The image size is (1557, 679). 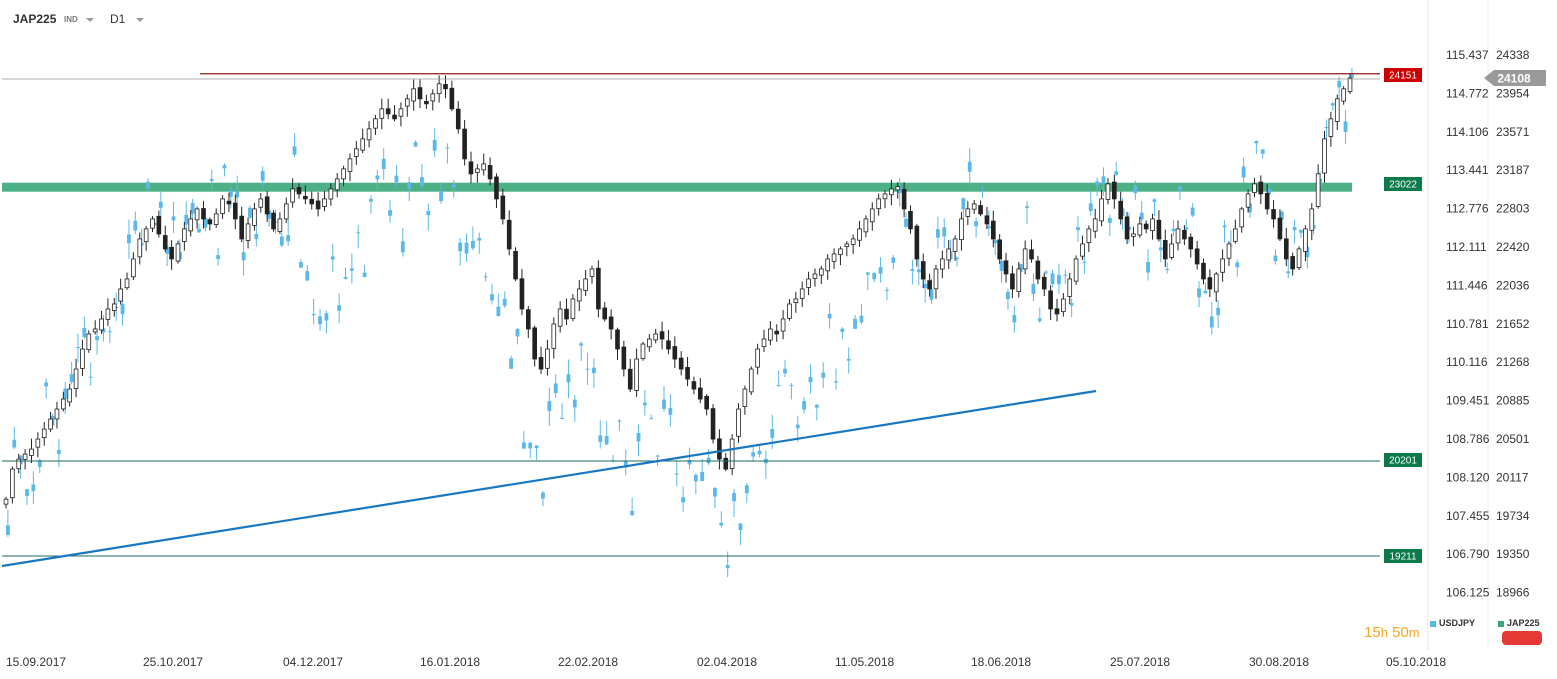 I want to click on jap225-tick-label: 23187, so click(x=1513, y=170).